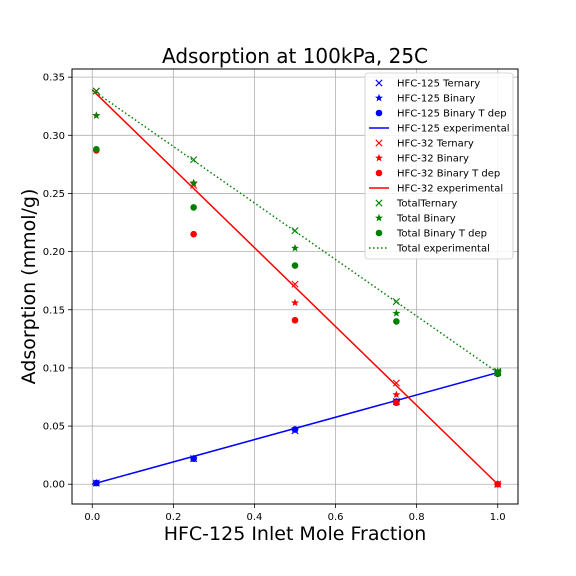 This screenshot has width=576, height=576. I want to click on x-tick-label: 0.4, so click(255, 517).